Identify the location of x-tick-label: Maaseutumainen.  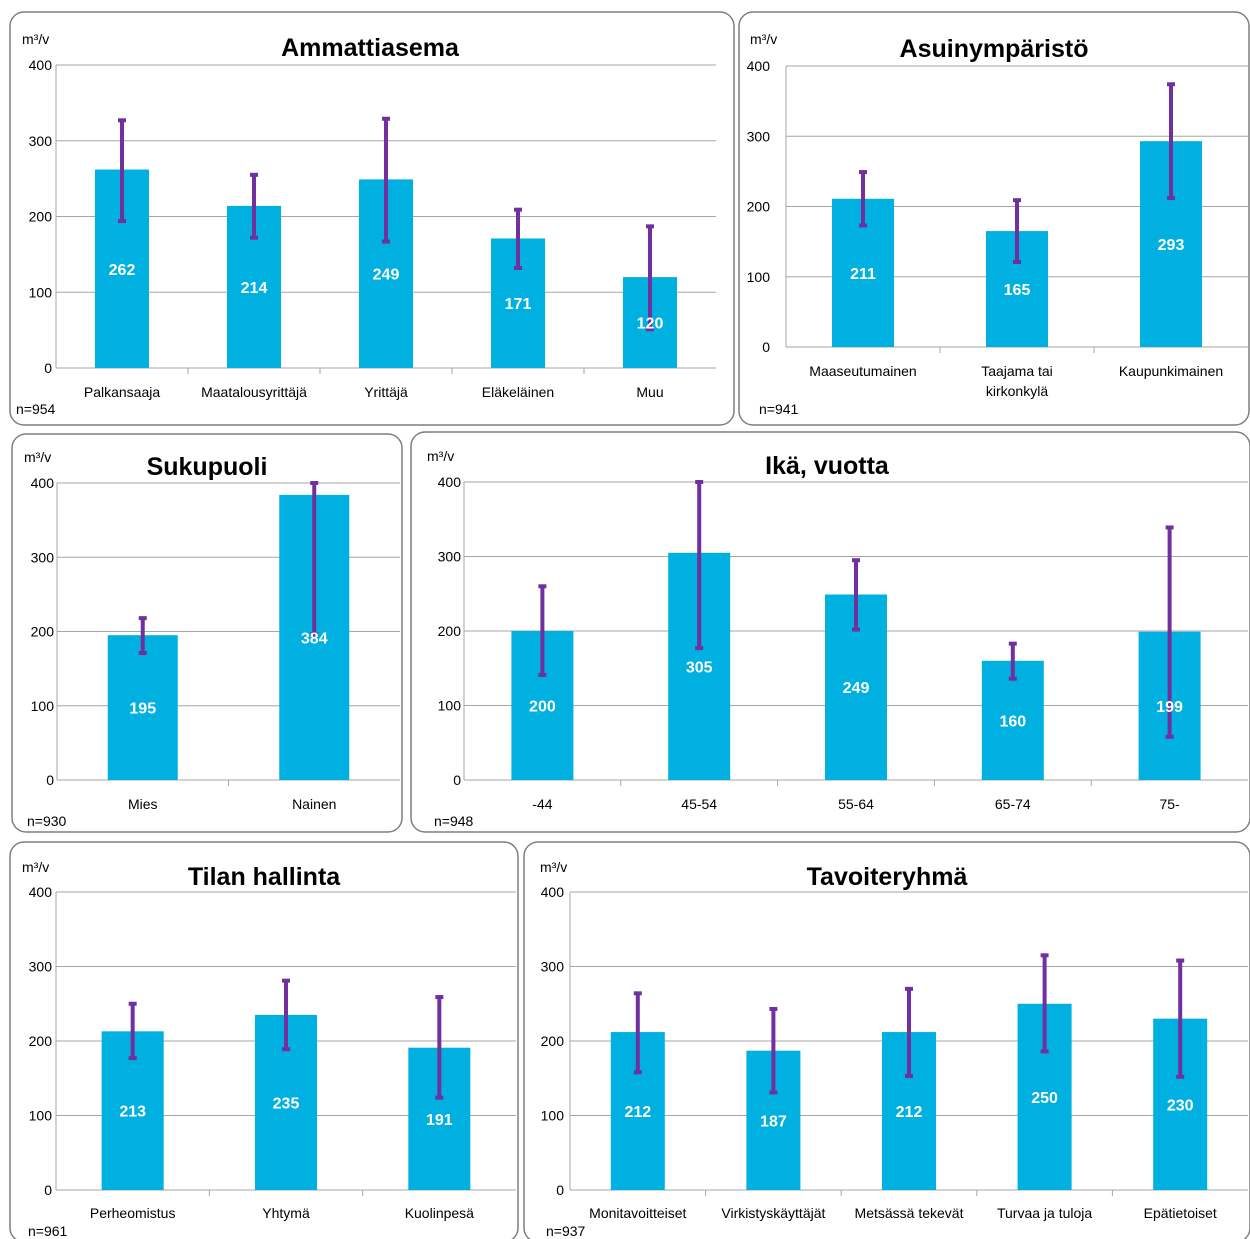
(862, 371).